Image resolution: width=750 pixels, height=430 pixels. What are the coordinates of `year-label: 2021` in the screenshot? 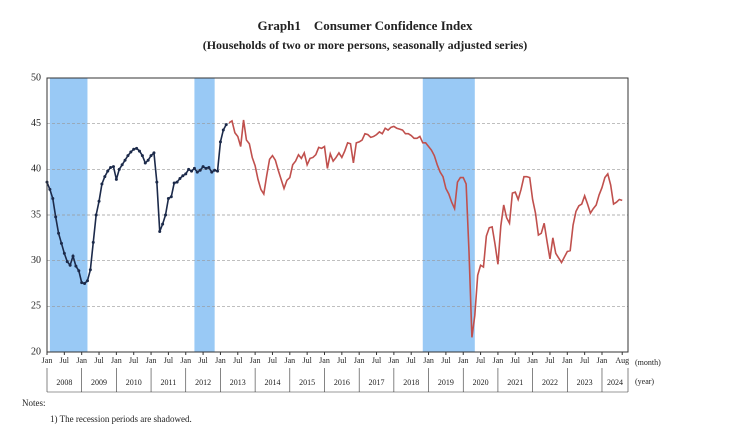 It's located at (515, 382).